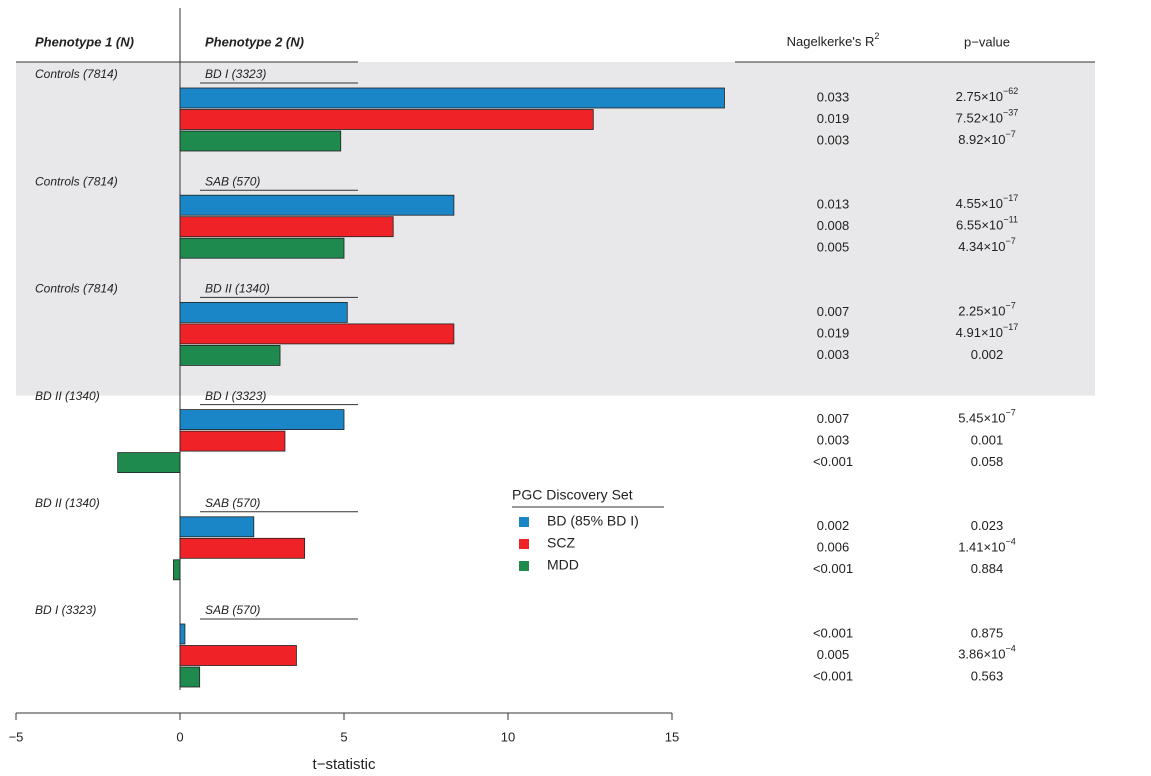  Describe the element at coordinates (987, 568) in the screenshot. I see `p-value: 0.884` at that location.